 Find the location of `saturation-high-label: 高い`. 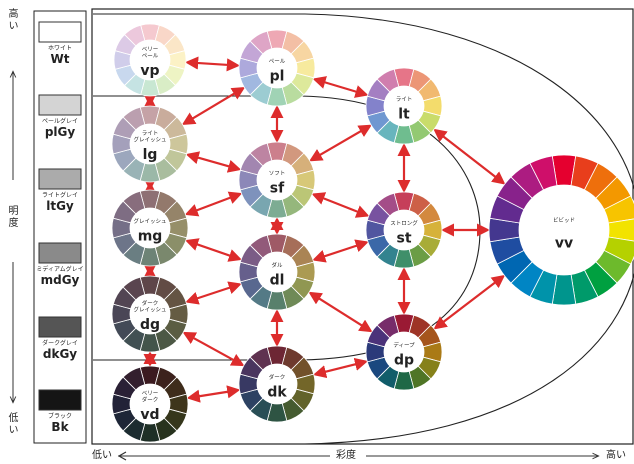

saturation-high-label: 高い is located at coordinates (616, 455).